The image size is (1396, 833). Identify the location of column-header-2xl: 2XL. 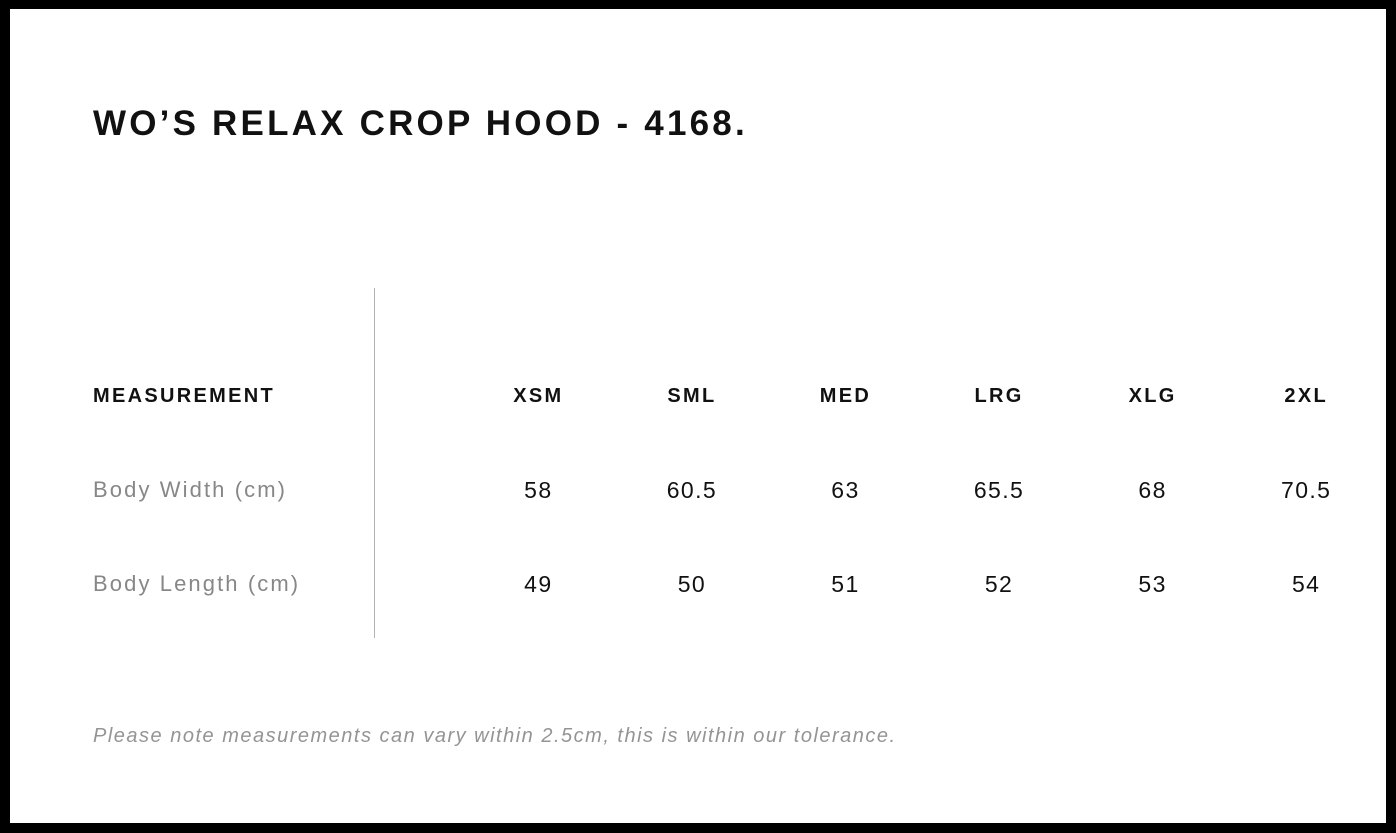
(1306, 395).